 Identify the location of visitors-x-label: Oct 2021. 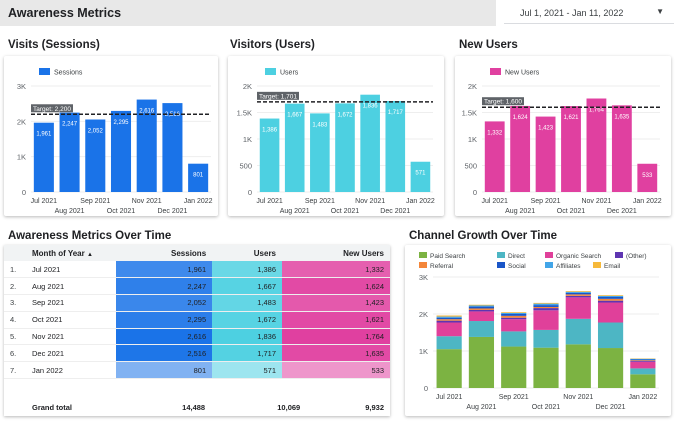
(345, 211).